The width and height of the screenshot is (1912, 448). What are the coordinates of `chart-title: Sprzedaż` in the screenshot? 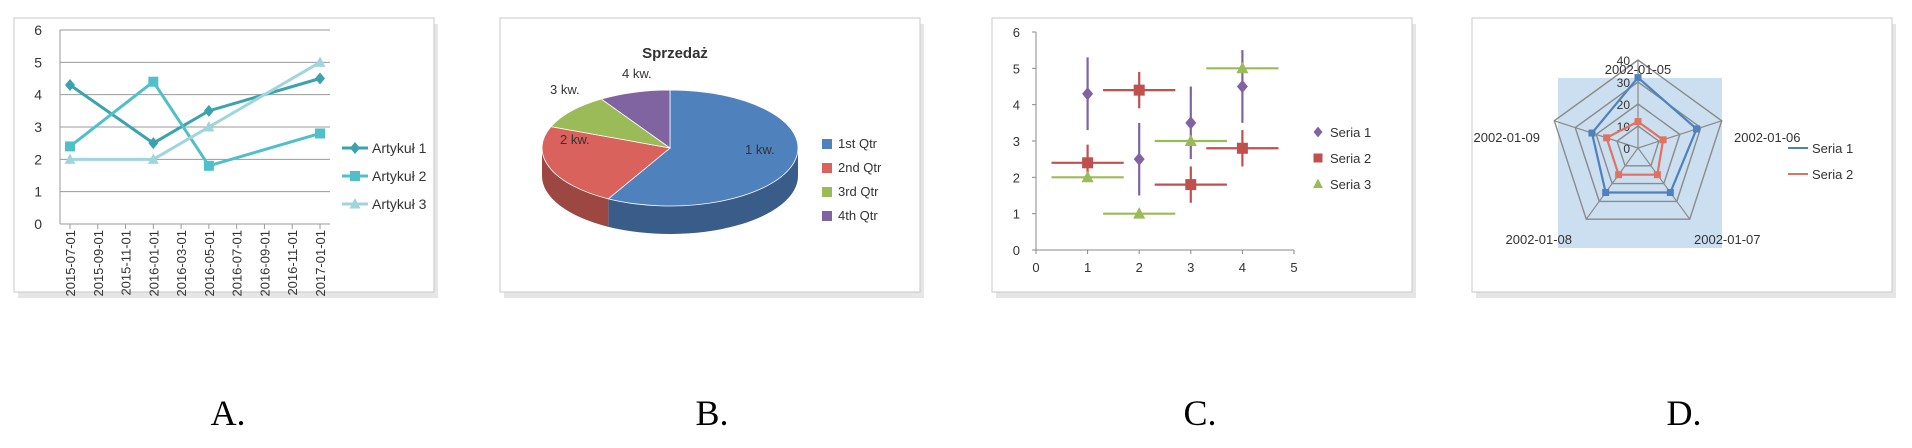 It's located at (675, 53).